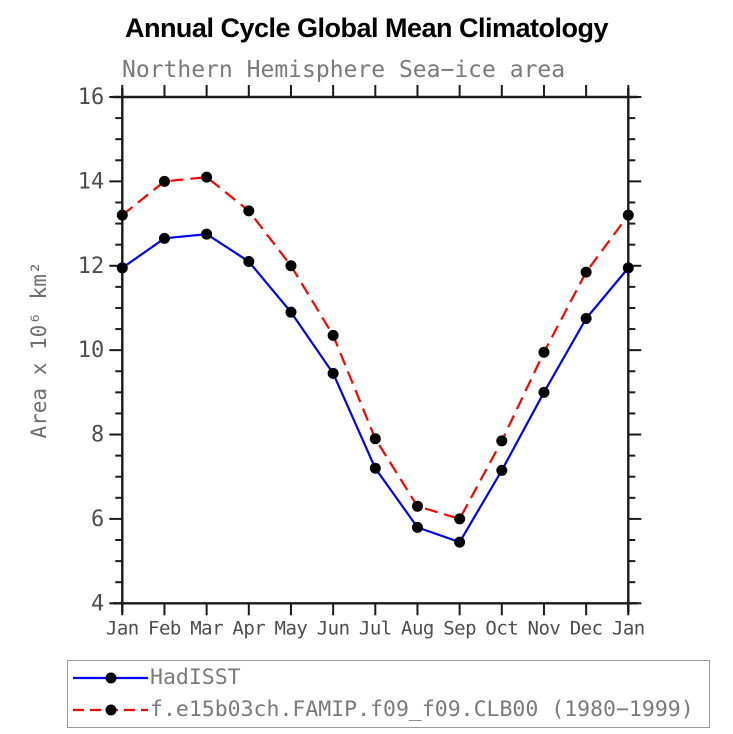  What do you see at coordinates (97, 435) in the screenshot?
I see `y-axis-tick-label: 8` at bounding box center [97, 435].